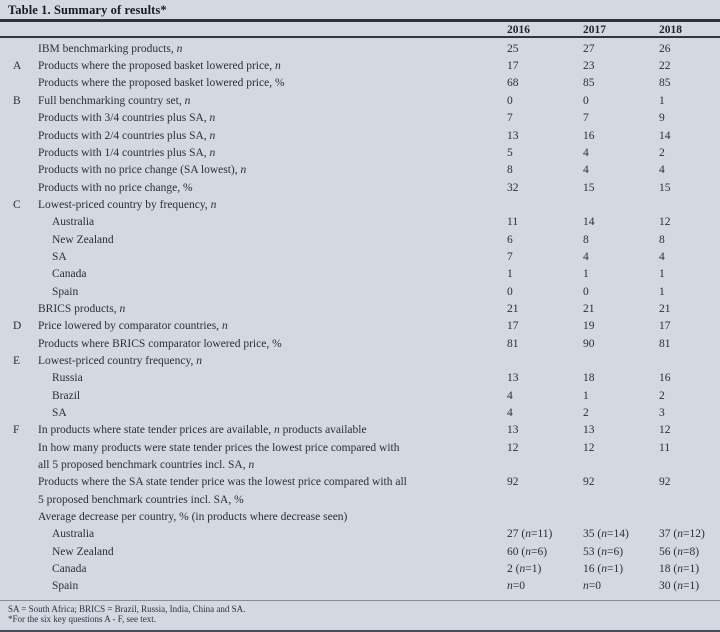 This screenshot has width=720, height=632. What do you see at coordinates (360, 292) in the screenshot?
I see `table-row: Spain 0 0 1` at bounding box center [360, 292].